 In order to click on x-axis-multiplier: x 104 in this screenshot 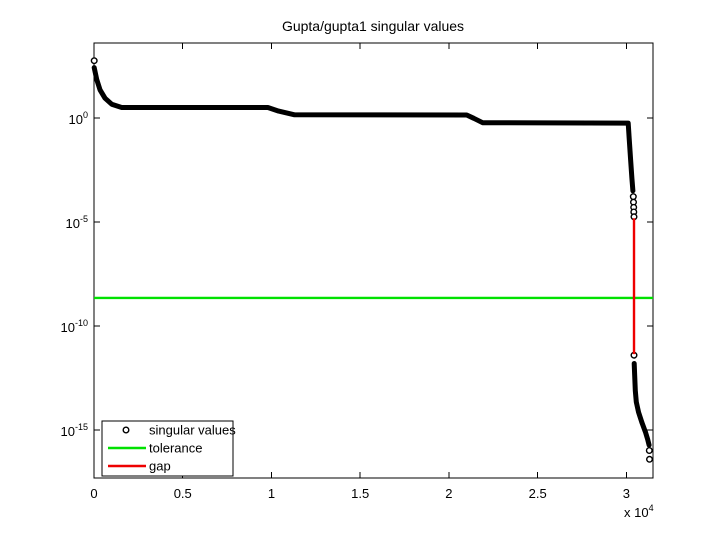, I will do `click(639, 511)`.